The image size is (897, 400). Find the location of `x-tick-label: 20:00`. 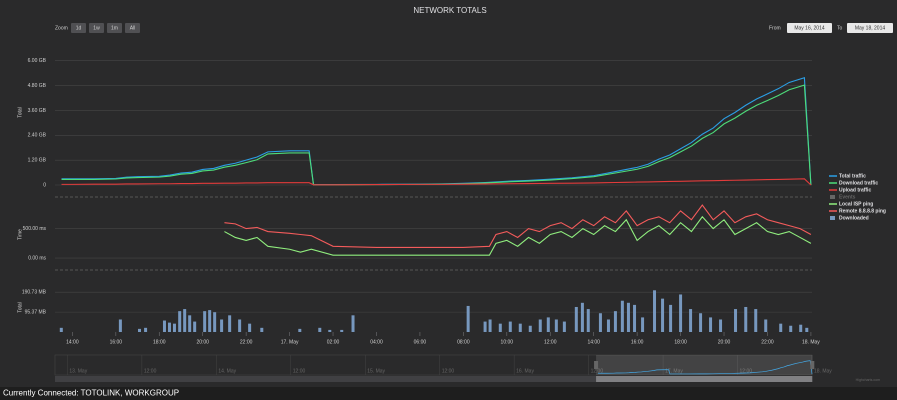

x-tick-label: 20:00 is located at coordinates (724, 342).